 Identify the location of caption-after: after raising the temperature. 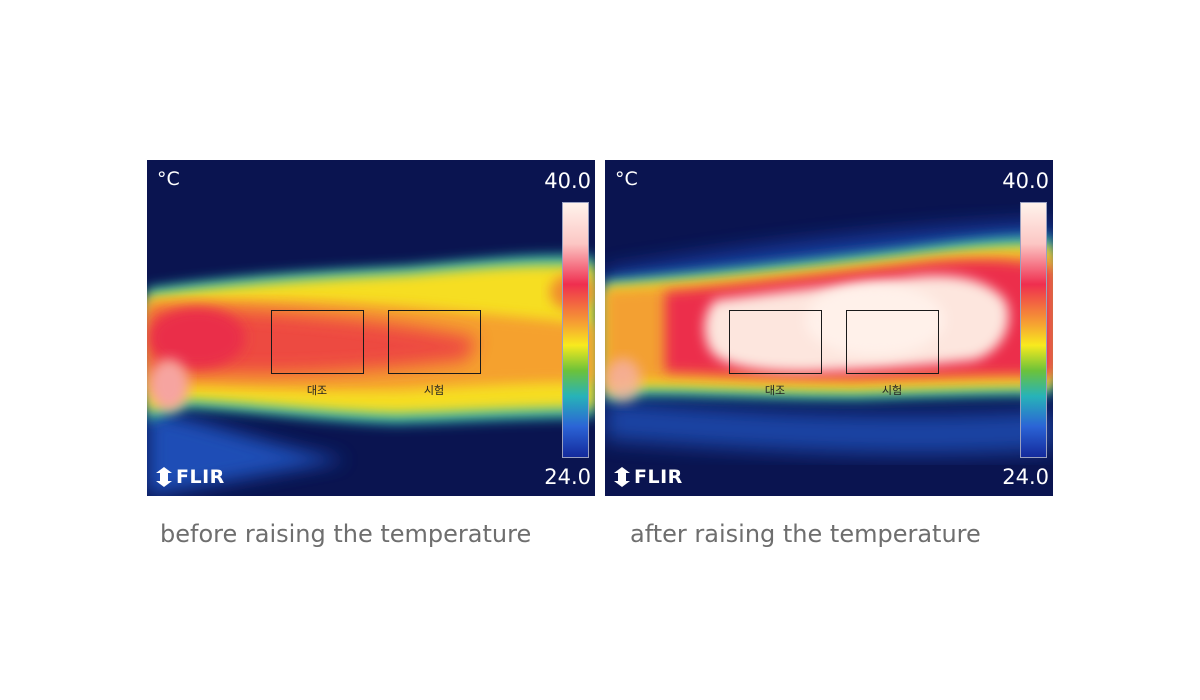
(805, 534).